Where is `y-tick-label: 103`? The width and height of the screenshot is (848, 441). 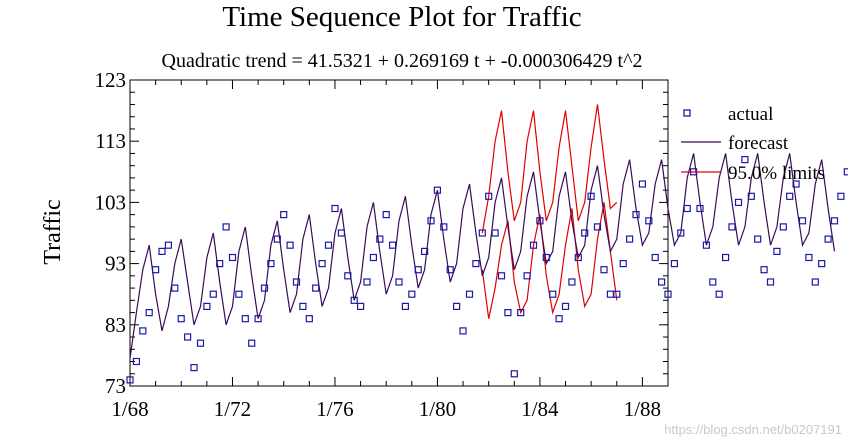
y-tick-label: 103 is located at coordinates (111, 202).